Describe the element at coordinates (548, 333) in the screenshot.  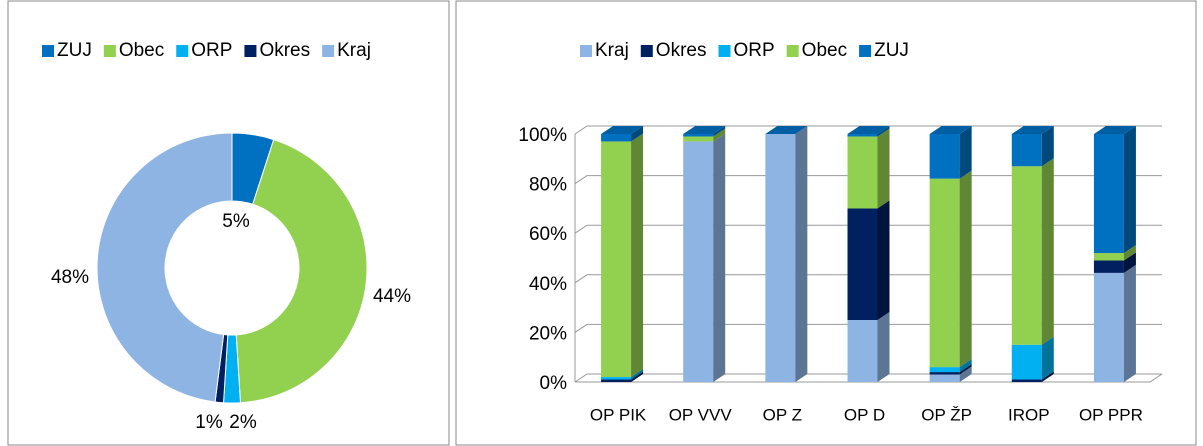
I see `y-tick-label: 20%` at that location.